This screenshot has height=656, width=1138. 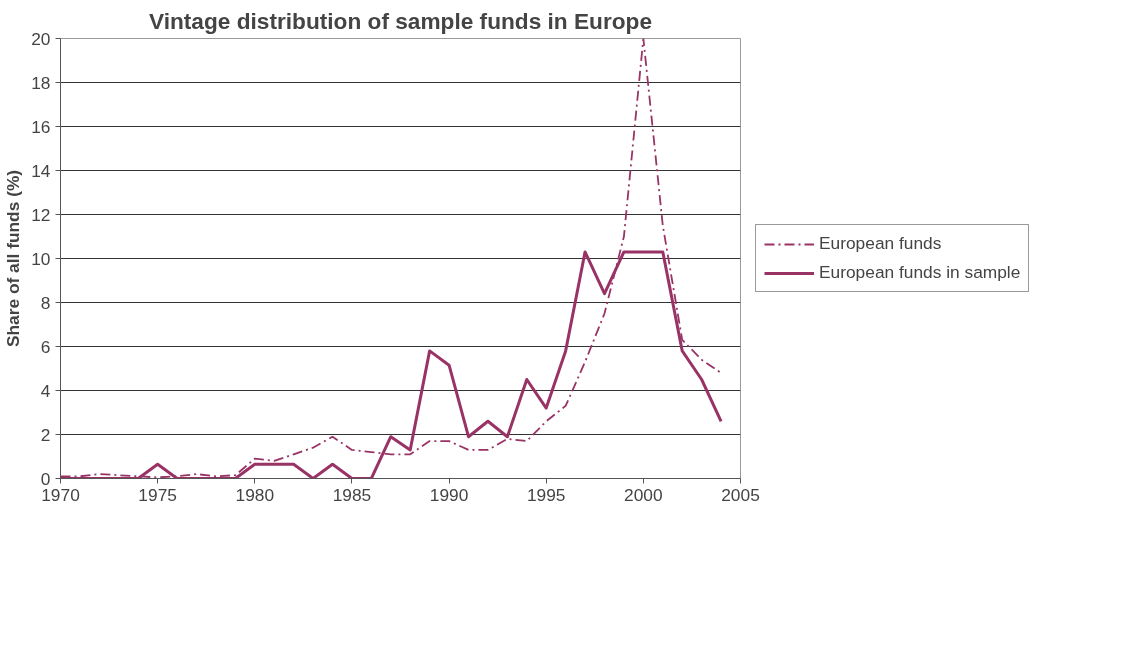 What do you see at coordinates (13, 258) in the screenshot?
I see `y-axis-title: Share of all funds (%)` at bounding box center [13, 258].